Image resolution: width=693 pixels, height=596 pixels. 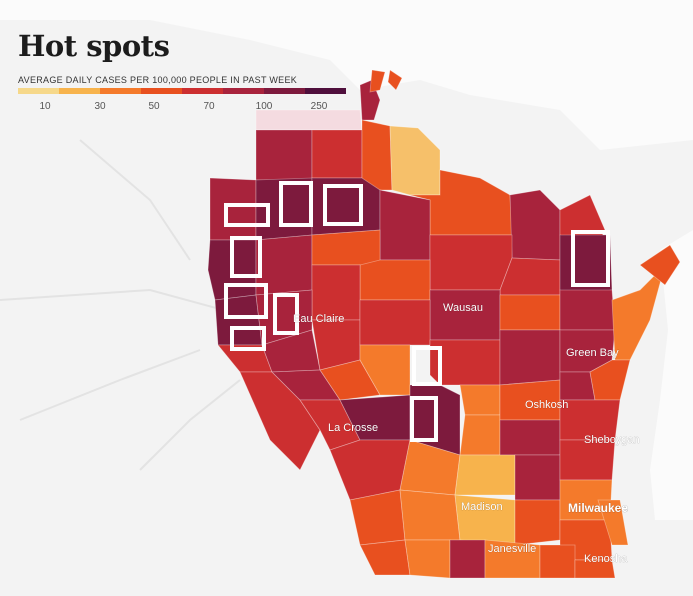 What do you see at coordinates (427, 559) in the screenshot?
I see `county-iowa` at bounding box center [427, 559].